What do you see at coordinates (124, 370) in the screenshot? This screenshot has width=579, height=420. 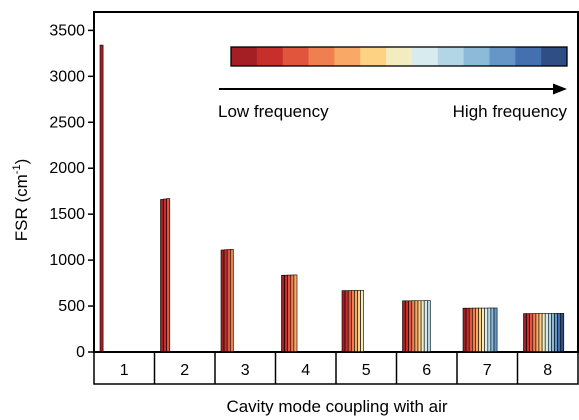 I see `x-tick-label: 1` at bounding box center [124, 370].